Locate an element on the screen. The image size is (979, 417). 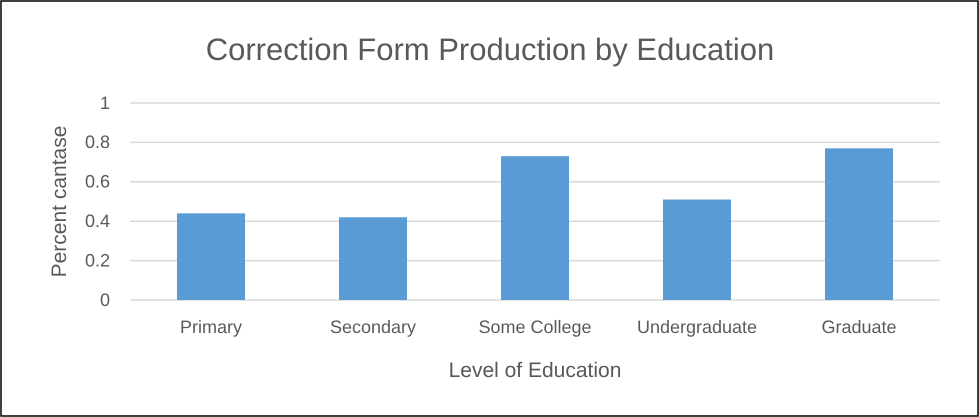
y-tick-label: 0.6 is located at coordinates (97, 182).